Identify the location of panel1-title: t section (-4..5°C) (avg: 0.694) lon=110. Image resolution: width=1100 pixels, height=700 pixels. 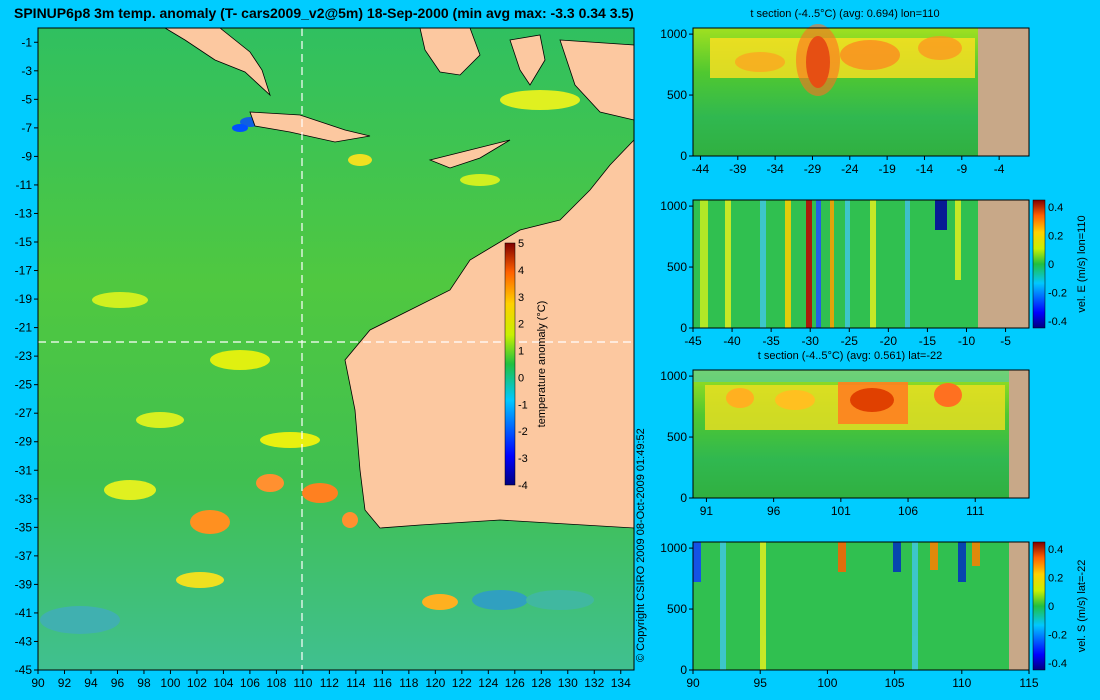
(844, 14).